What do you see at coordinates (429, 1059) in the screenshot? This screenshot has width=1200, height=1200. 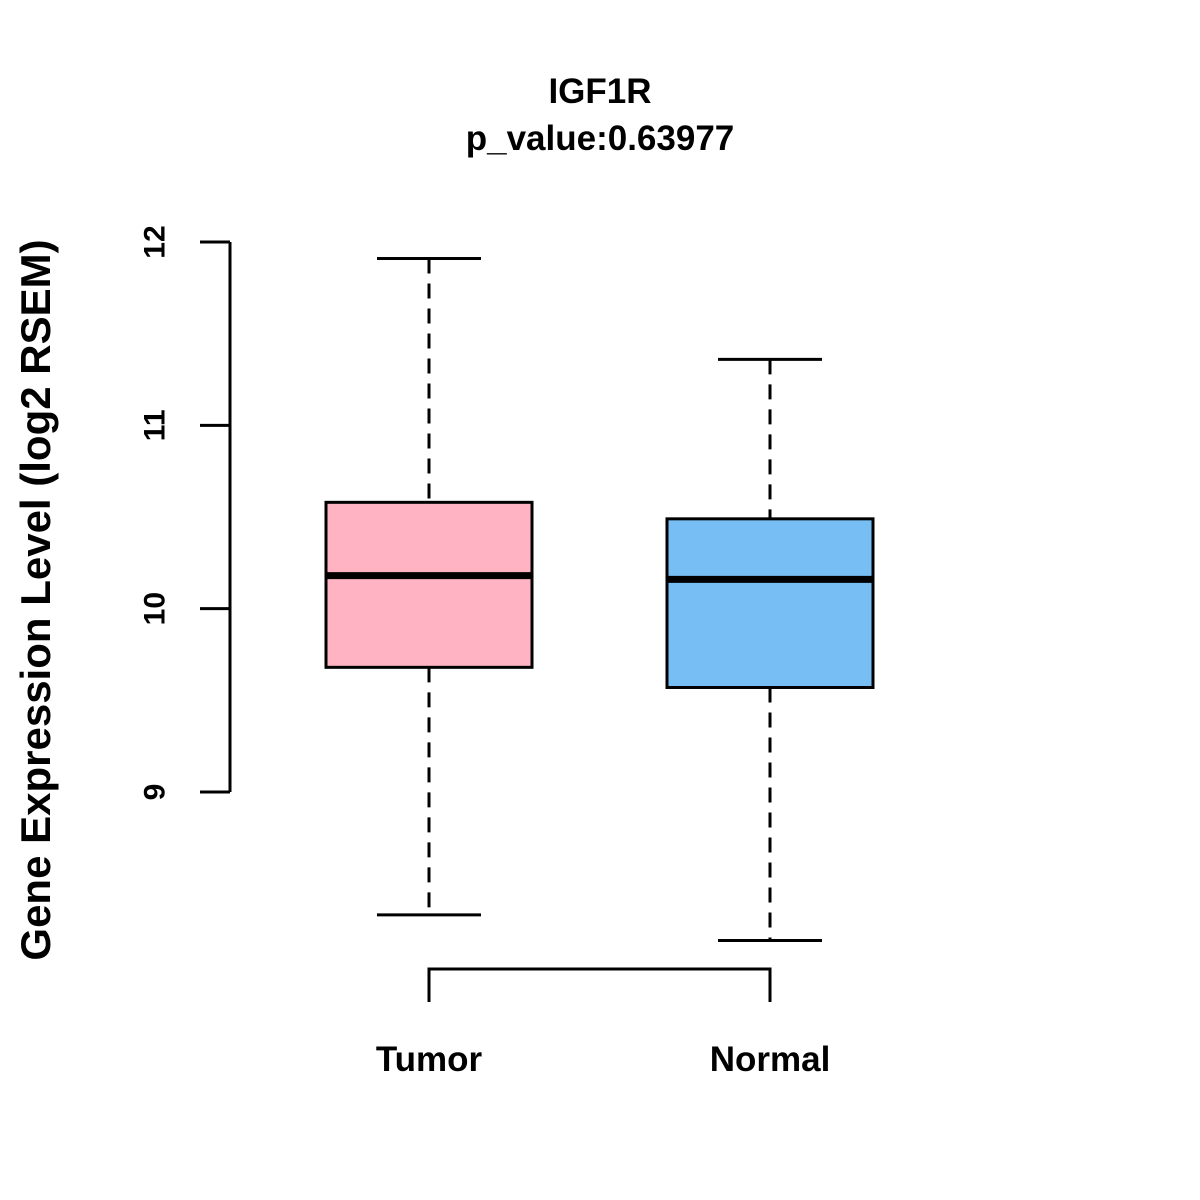 I see `x-category-label-tumor: Tumor` at bounding box center [429, 1059].